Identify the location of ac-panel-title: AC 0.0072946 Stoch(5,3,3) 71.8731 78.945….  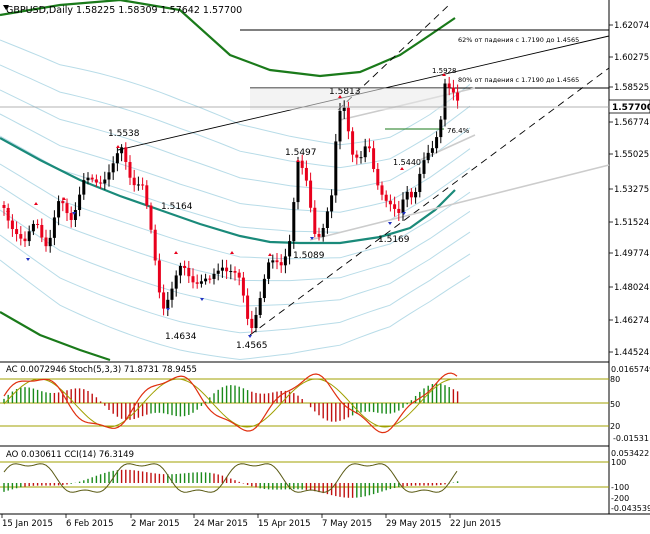
(101, 370).